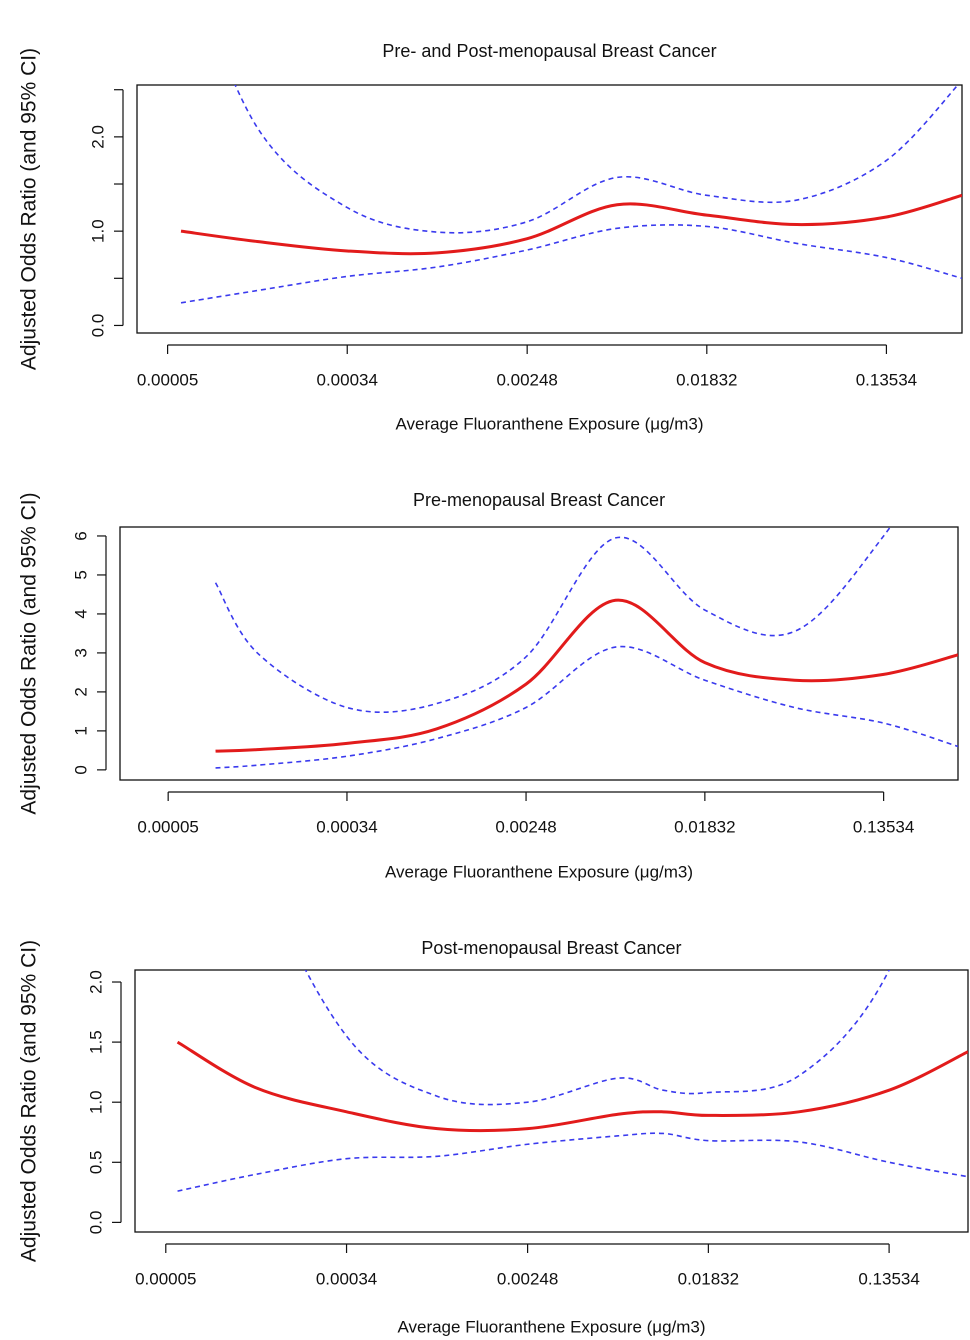 The width and height of the screenshot is (970, 1340). What do you see at coordinates (80, 652) in the screenshot?
I see `y-tick-label: 3` at bounding box center [80, 652].